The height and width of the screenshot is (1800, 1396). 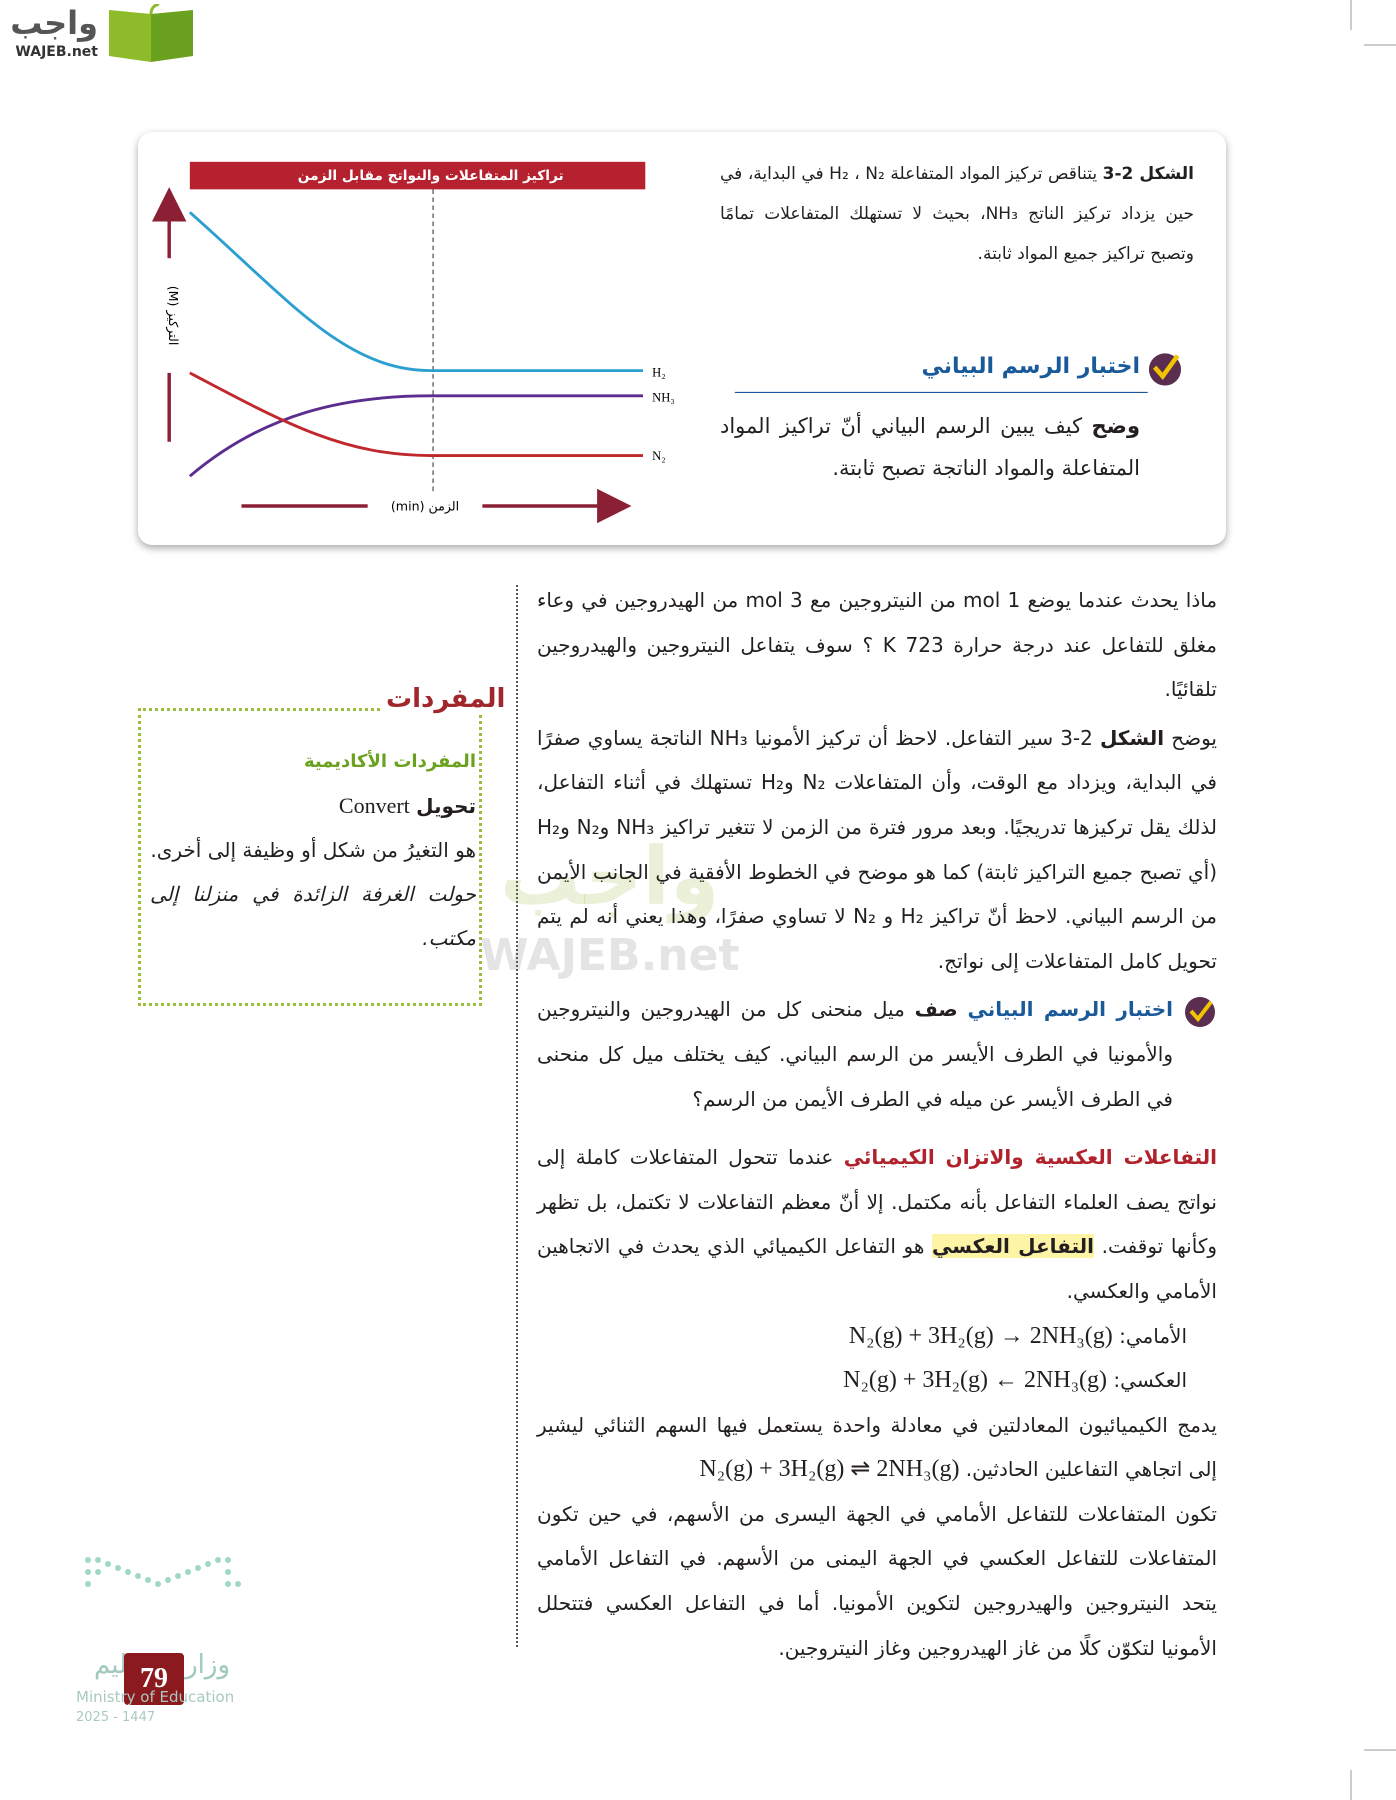 I want to click on check-lead: وضح, so click(x=1115, y=426).